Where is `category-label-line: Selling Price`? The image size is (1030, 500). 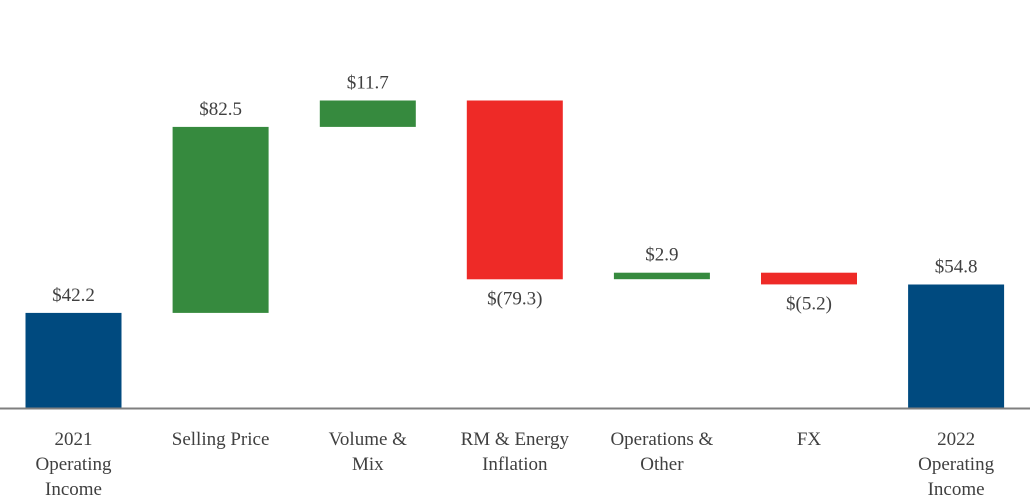
category-label-line: Selling Price is located at coordinates (221, 439).